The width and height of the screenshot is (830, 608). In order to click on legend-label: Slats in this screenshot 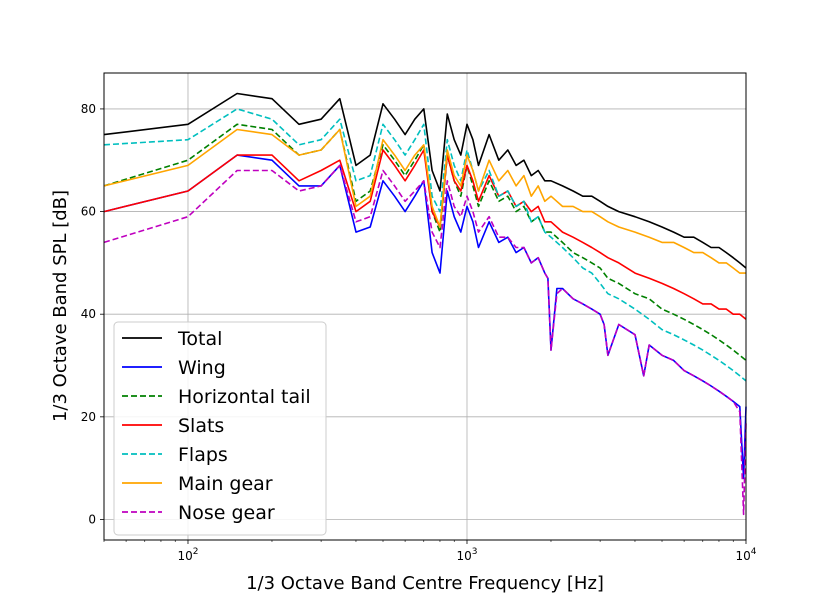, I will do `click(201, 426)`.